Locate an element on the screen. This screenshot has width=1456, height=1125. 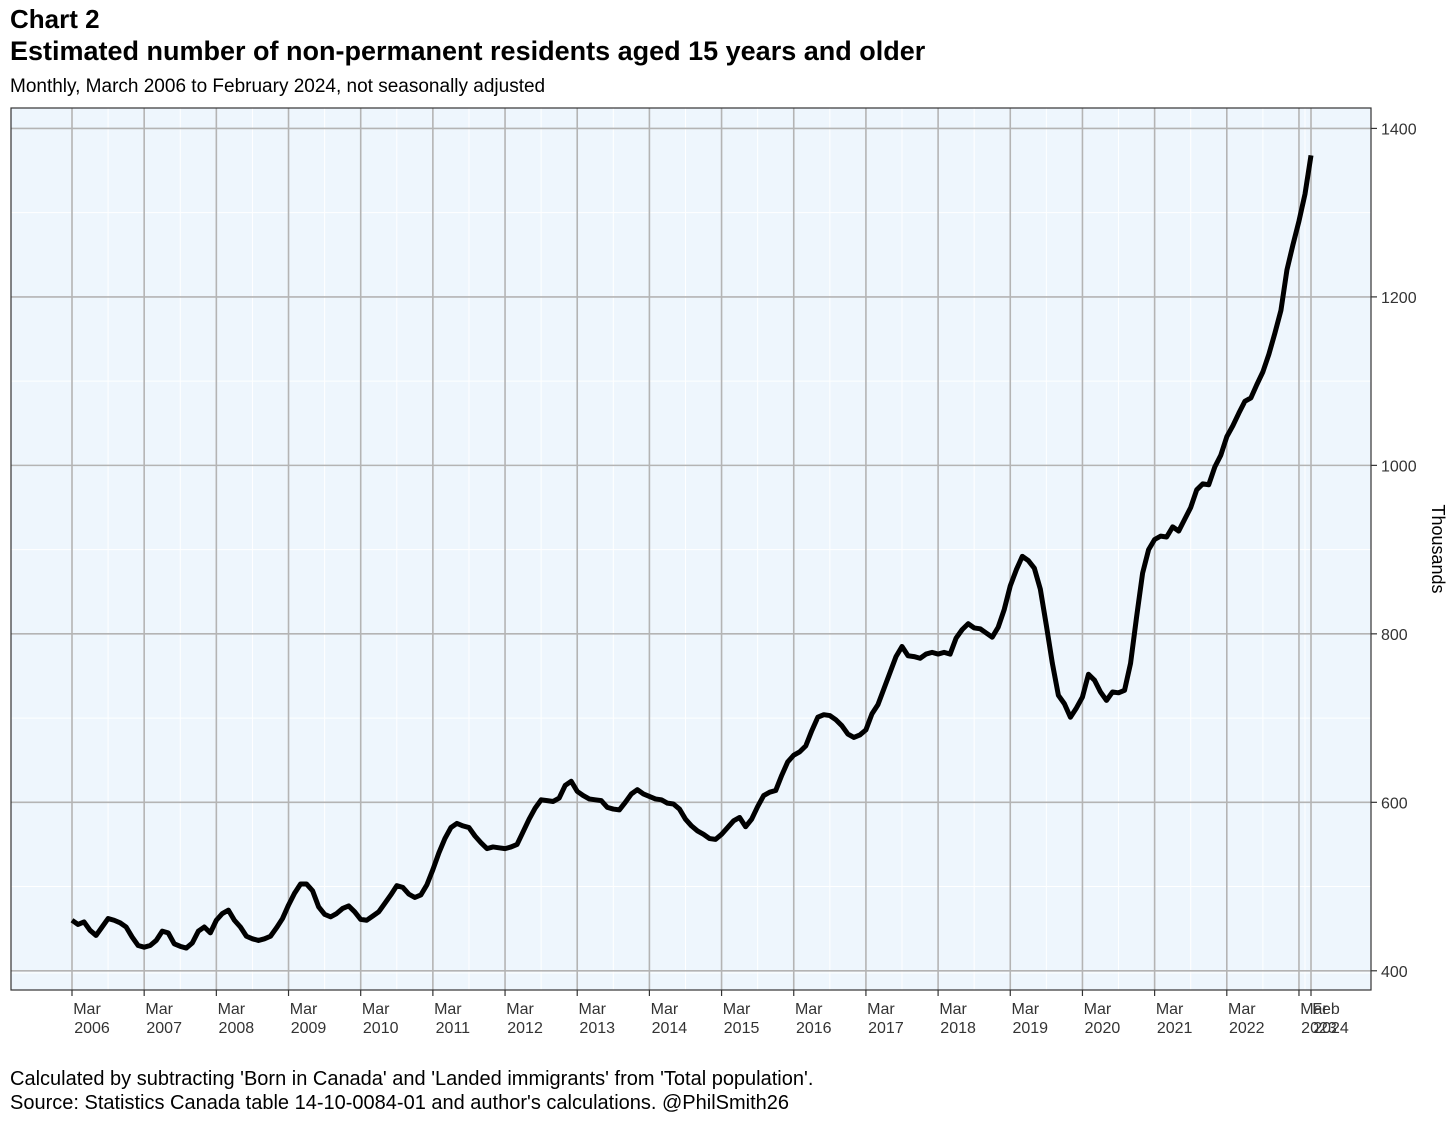
x-tick-label-year: 2019 is located at coordinates (1030, 1028).